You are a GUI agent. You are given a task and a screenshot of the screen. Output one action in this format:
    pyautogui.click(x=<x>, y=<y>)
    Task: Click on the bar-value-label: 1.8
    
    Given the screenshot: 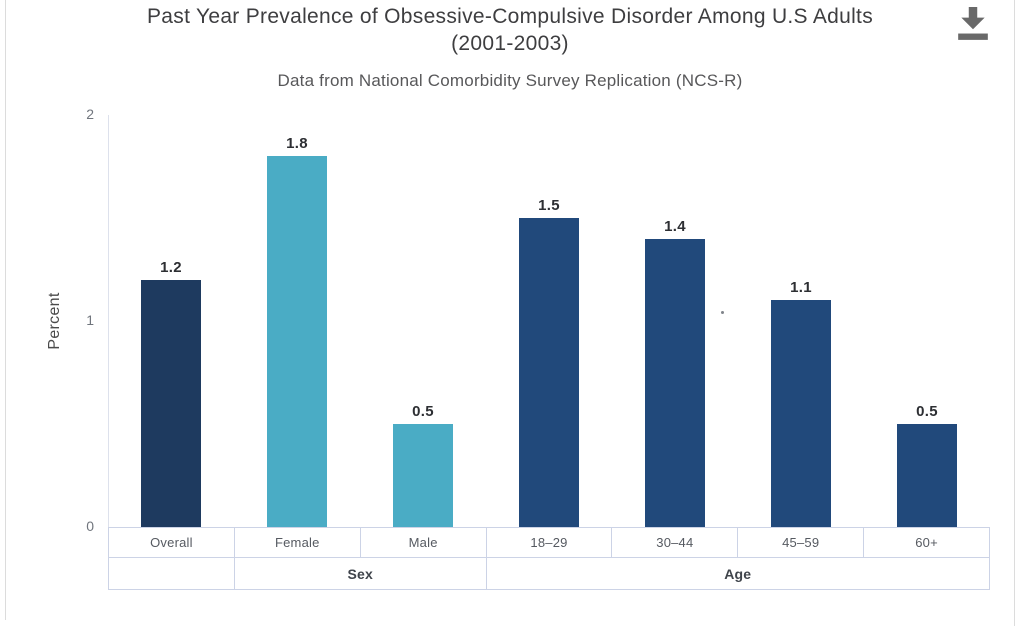 What is the action you would take?
    pyautogui.click(x=297, y=143)
    